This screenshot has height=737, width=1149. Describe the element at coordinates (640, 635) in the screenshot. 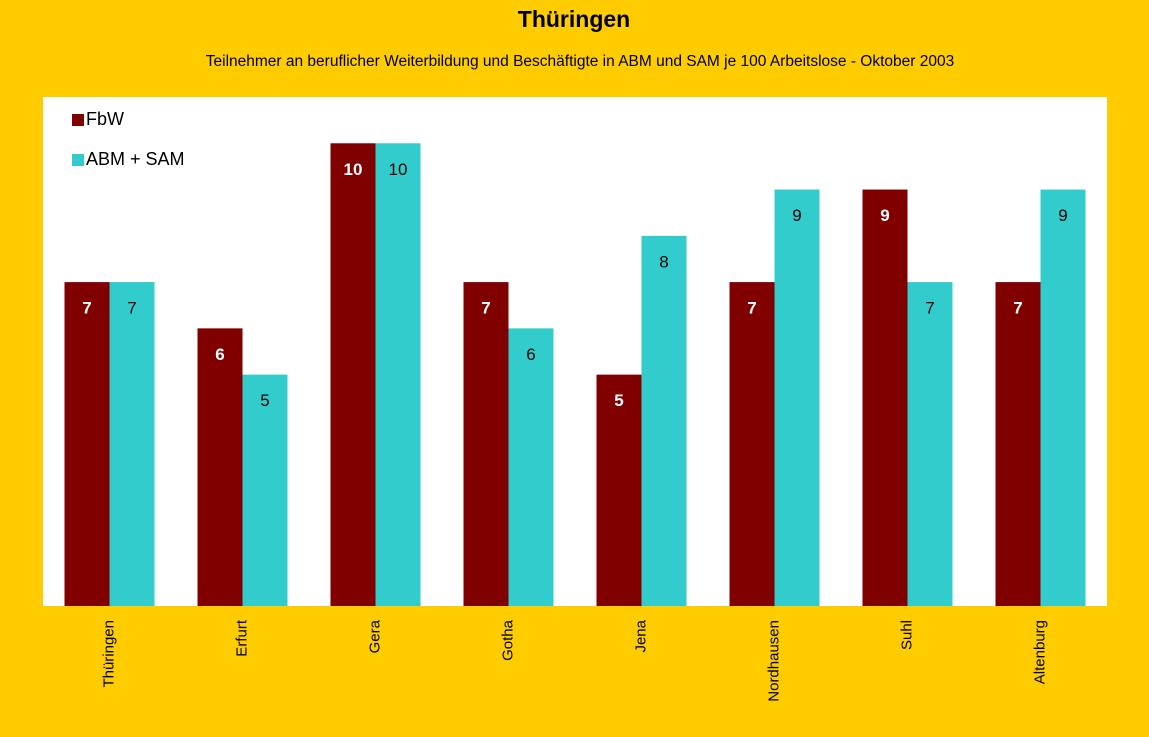

I see `x-tick-label: Jena` at that location.